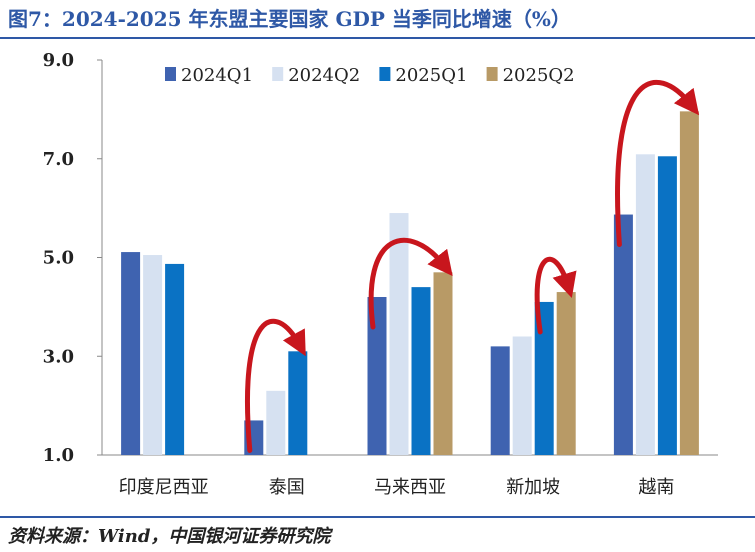 The image size is (755, 552). I want to click on y-tick-label: 5.0, so click(58, 258).